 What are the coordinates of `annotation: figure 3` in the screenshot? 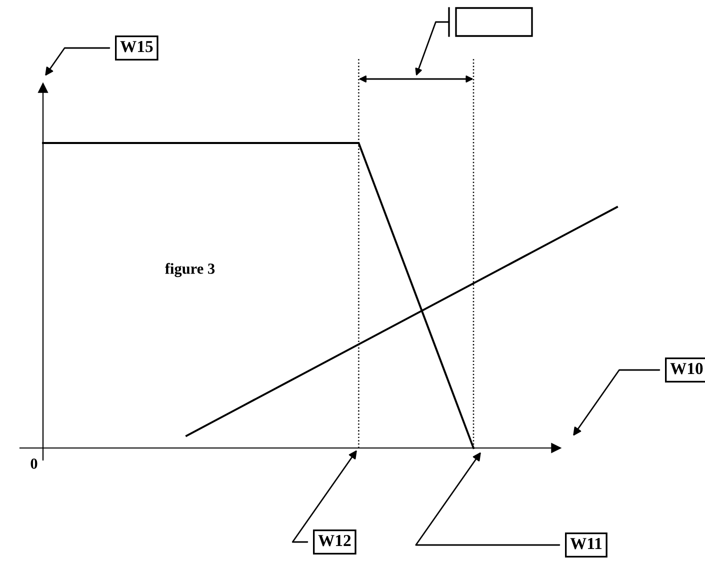 It's located at (190, 270).